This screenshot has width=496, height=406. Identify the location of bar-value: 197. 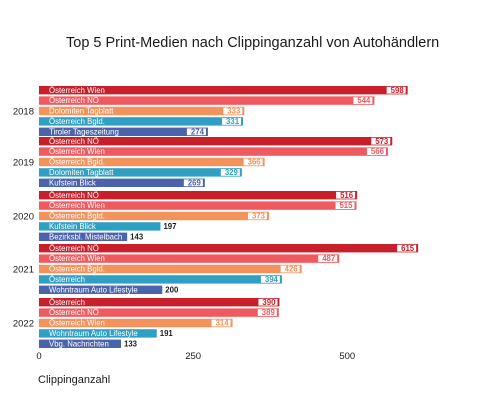
(169, 226).